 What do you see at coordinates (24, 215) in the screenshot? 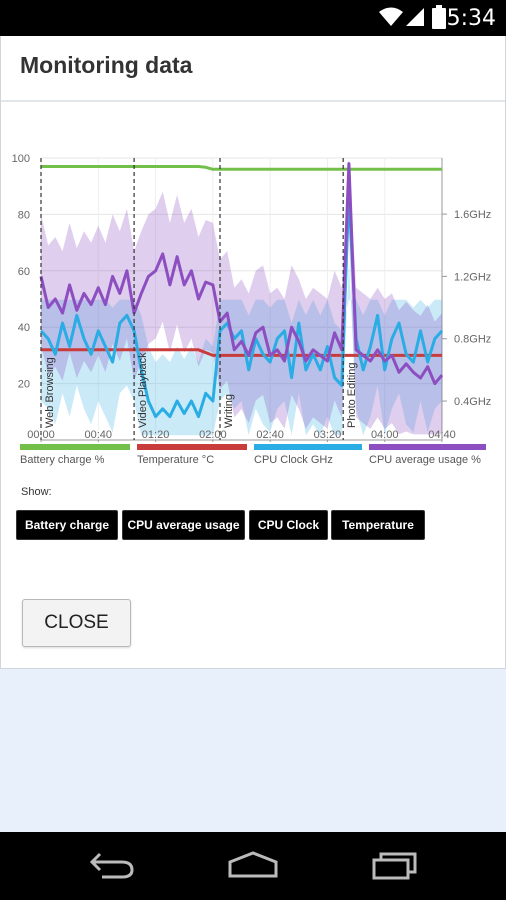
I see `y-left-tick-label: 80` at bounding box center [24, 215].